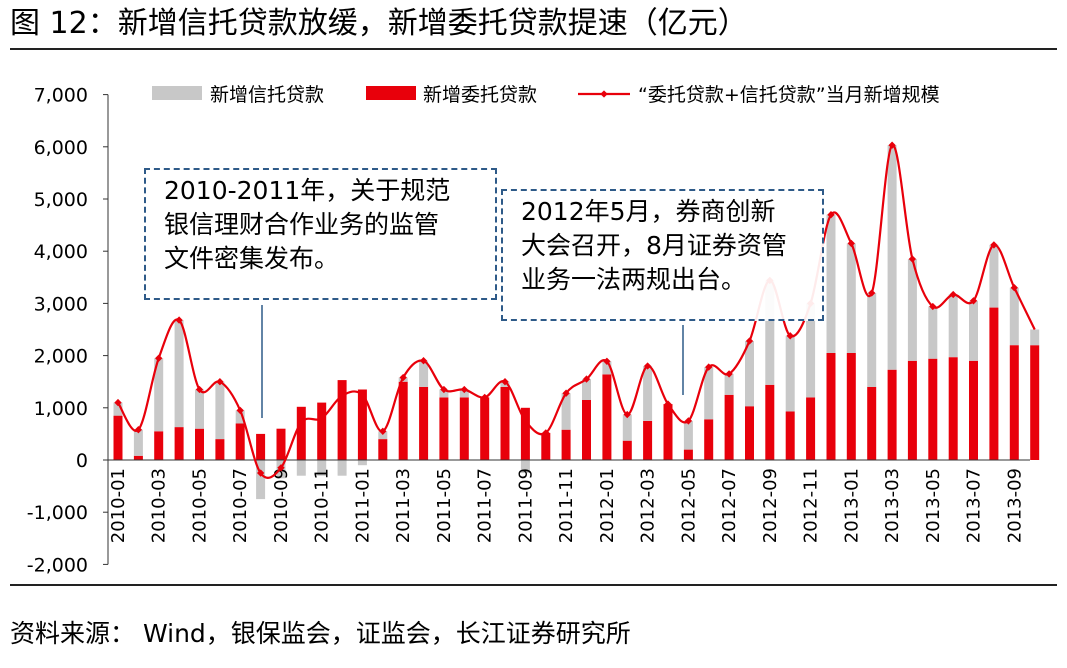 Image resolution: width=1067 pixels, height=668 pixels. Describe the element at coordinates (281, 505) in the screenshot. I see `x-tick-label: 2010-09` at that location.